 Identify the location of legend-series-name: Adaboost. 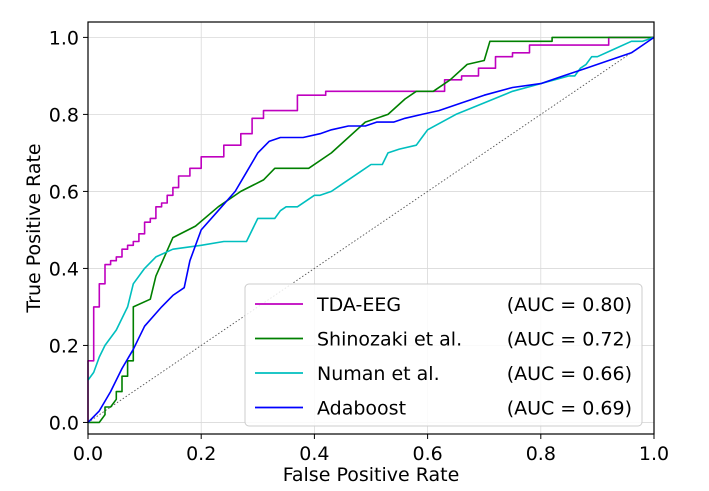
(361, 409).